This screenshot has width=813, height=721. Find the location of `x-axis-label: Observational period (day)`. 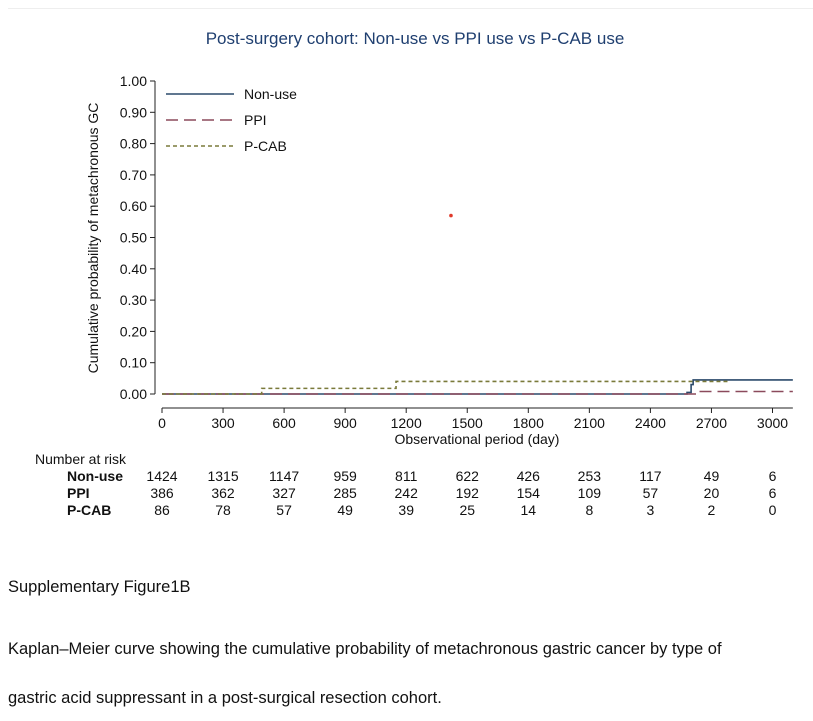

x-axis-label: Observational period (day) is located at coordinates (477, 439).